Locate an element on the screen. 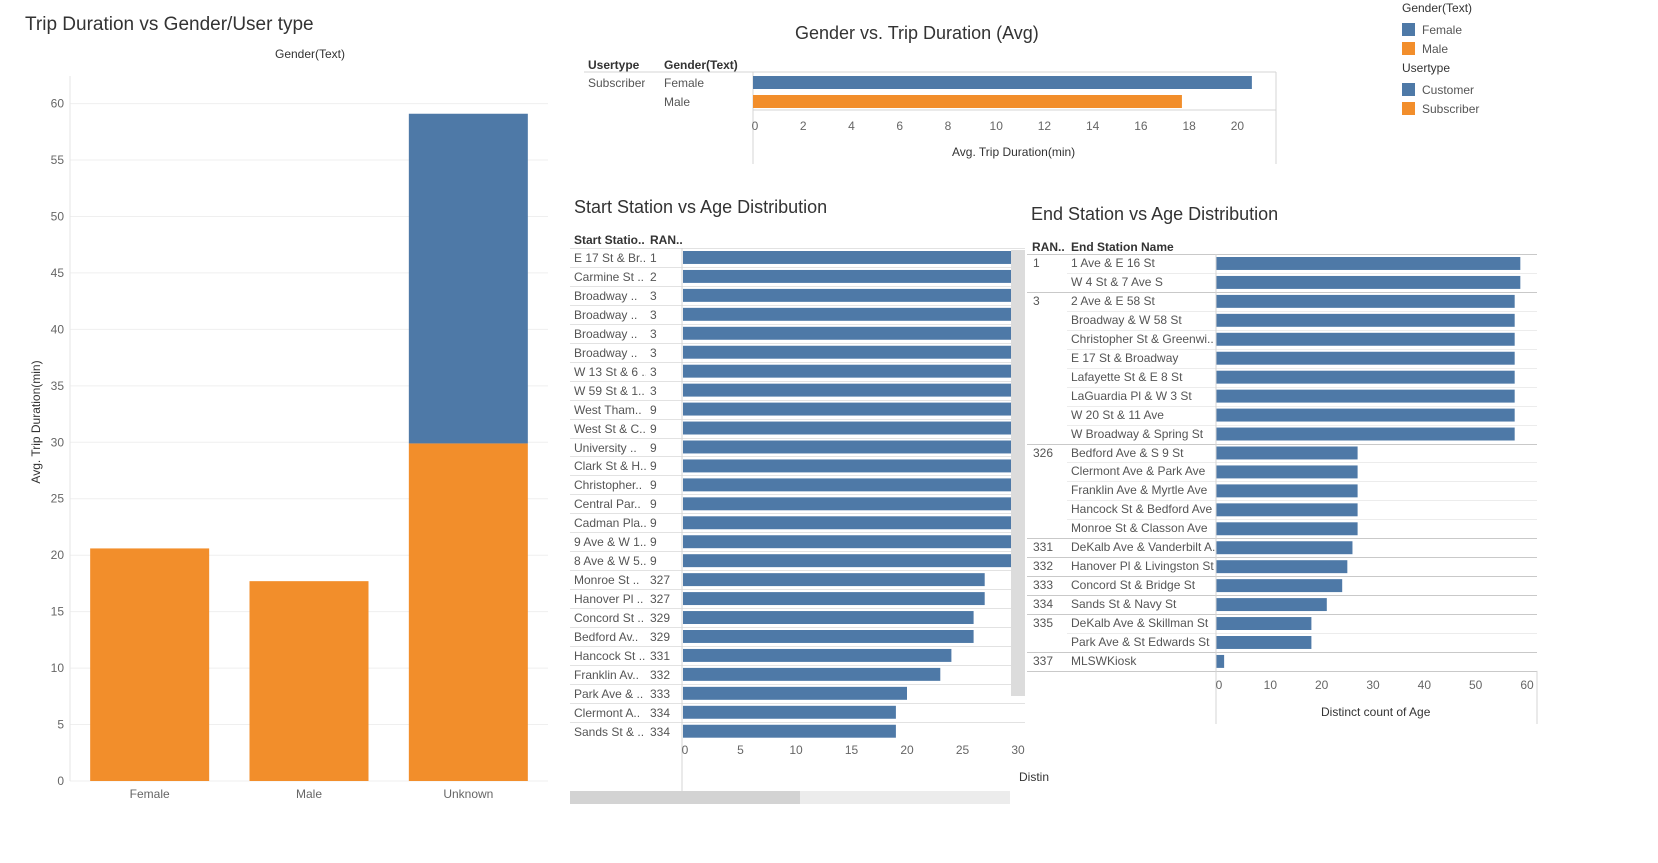 The image size is (1658, 863). legend-item-customer: Customer is located at coordinates (1440, 89).